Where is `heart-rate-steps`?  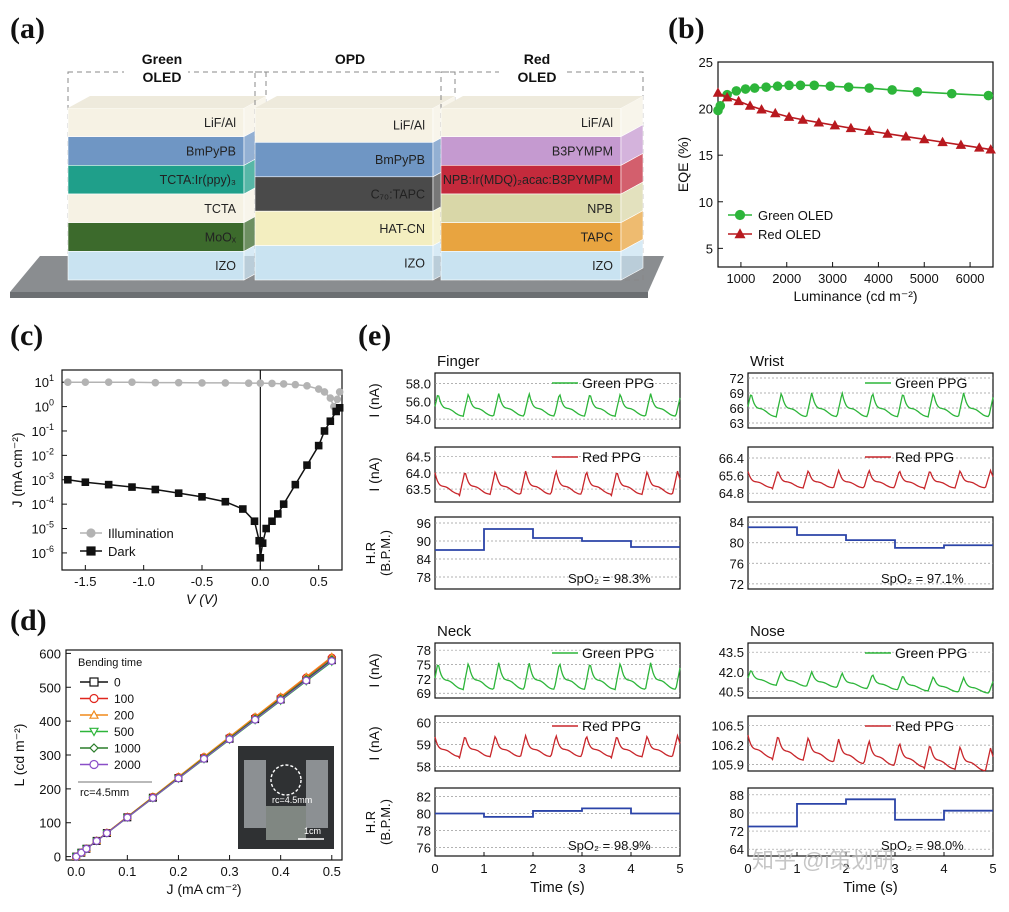 heart-rate-steps is located at coordinates (870, 813).